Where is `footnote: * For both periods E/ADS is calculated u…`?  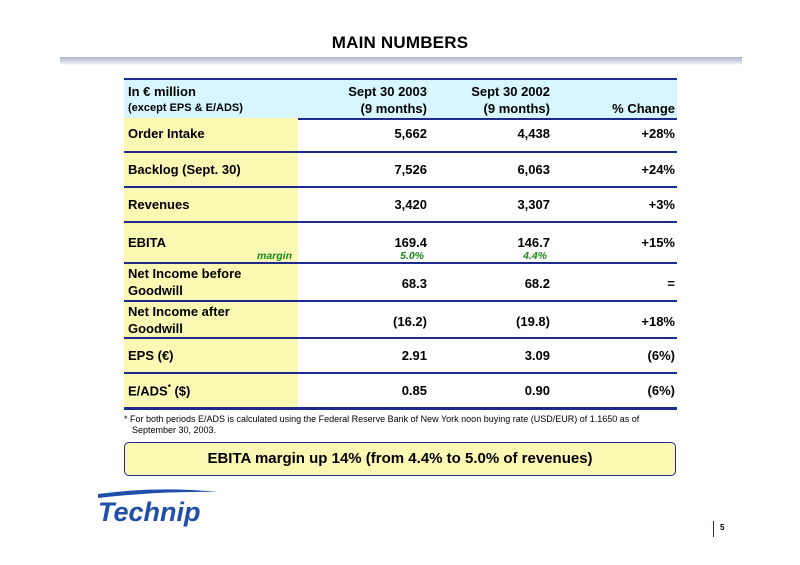
footnote: * For both periods E/ADS is calculated u… is located at coordinates (404, 425).